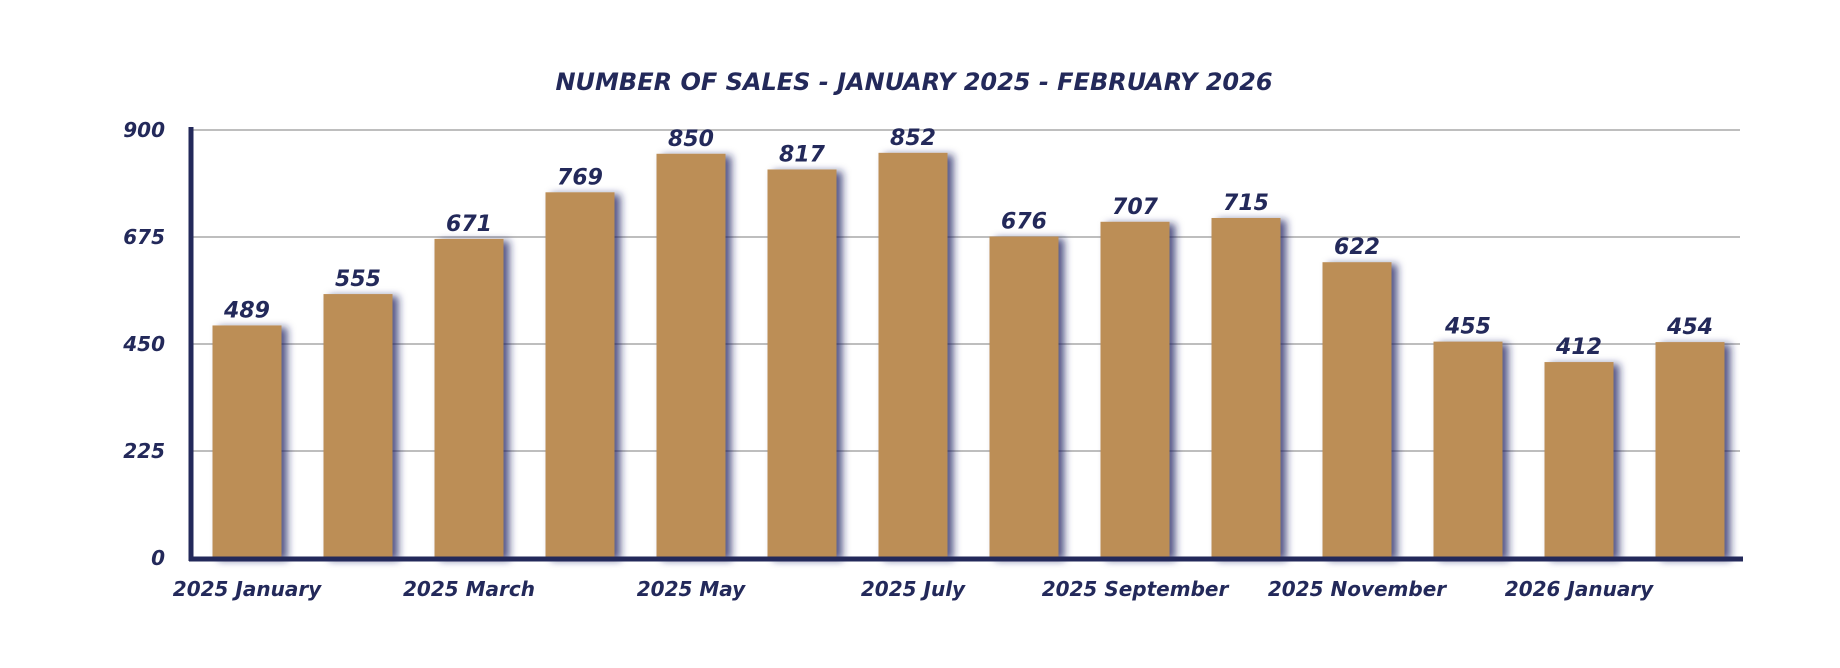 Image resolution: width=1840 pixels, height=668 pixels. What do you see at coordinates (913, 138) in the screenshot?
I see `data-label: 852` at bounding box center [913, 138].